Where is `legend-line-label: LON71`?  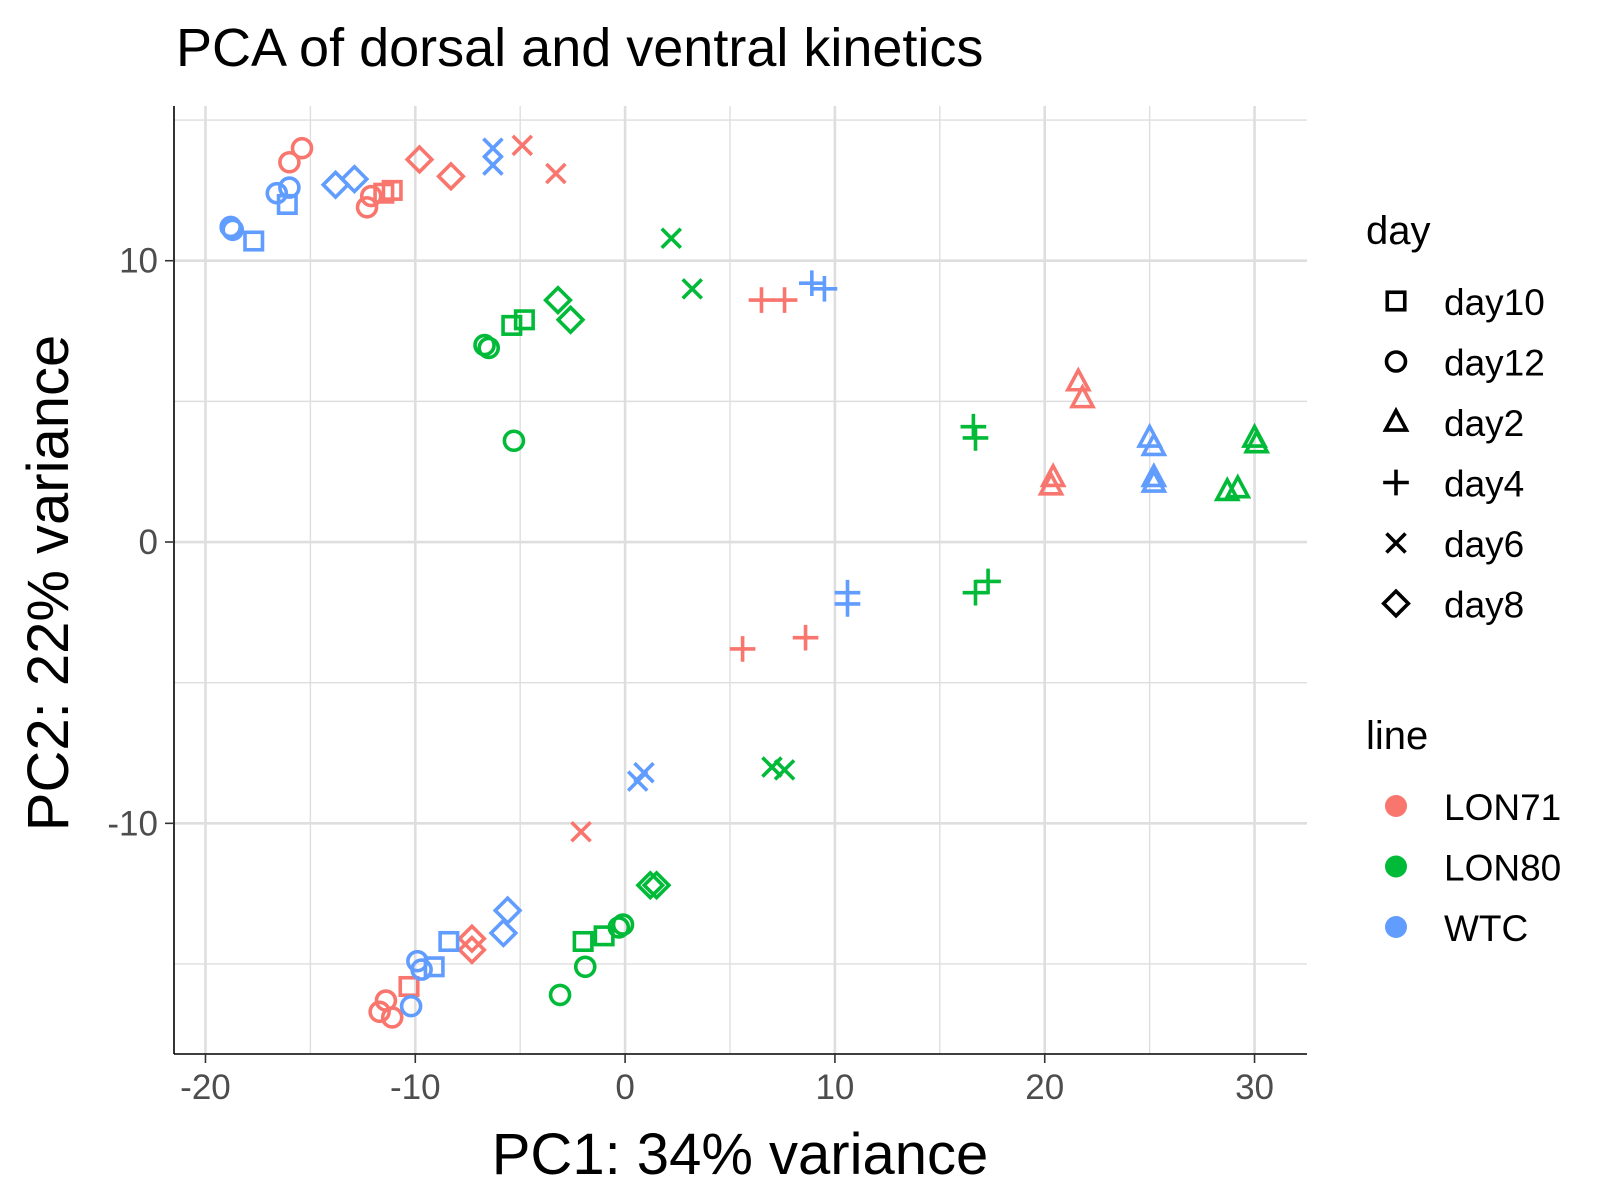 legend-line-label: LON71 is located at coordinates (1502, 807).